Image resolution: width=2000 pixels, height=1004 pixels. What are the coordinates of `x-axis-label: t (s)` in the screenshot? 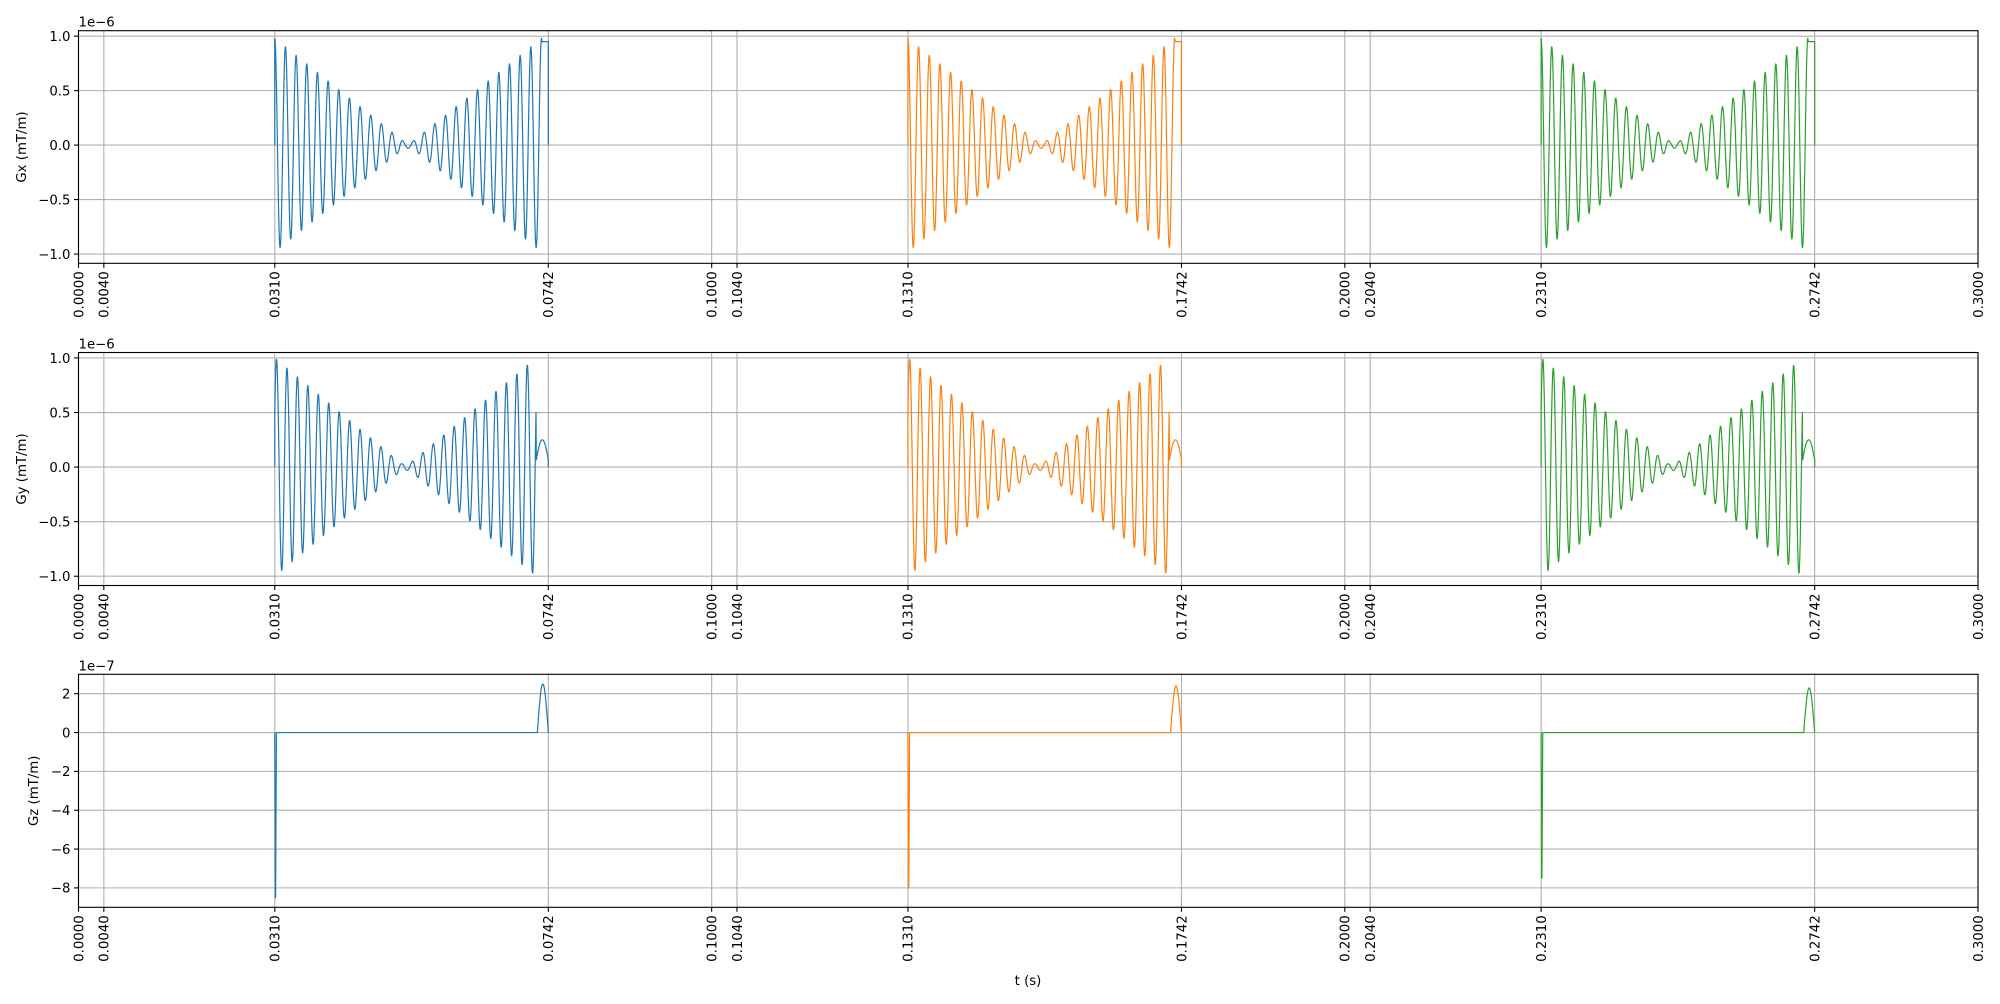 It's located at (1028, 981).